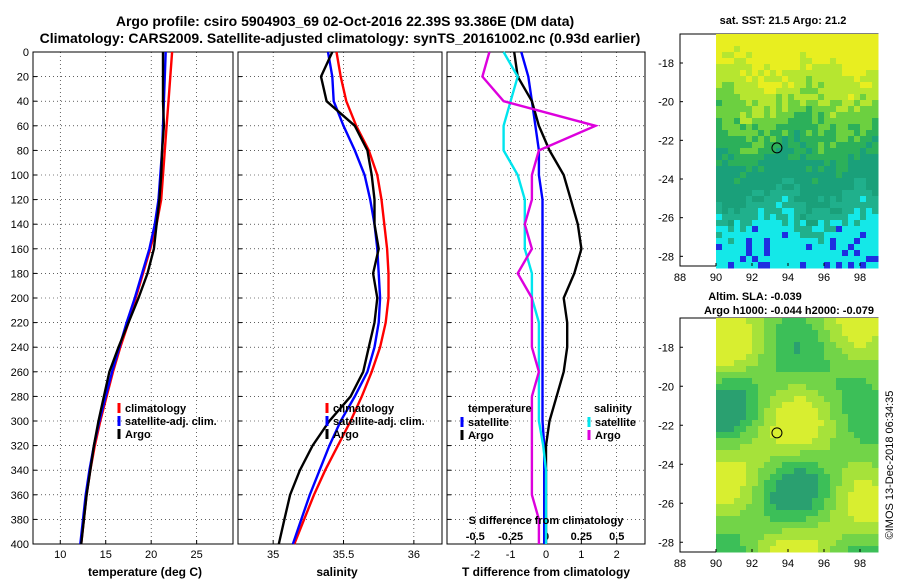 This screenshot has height=580, width=900. Describe the element at coordinates (777, 433) in the screenshot. I see `argo-position-marker` at that location.